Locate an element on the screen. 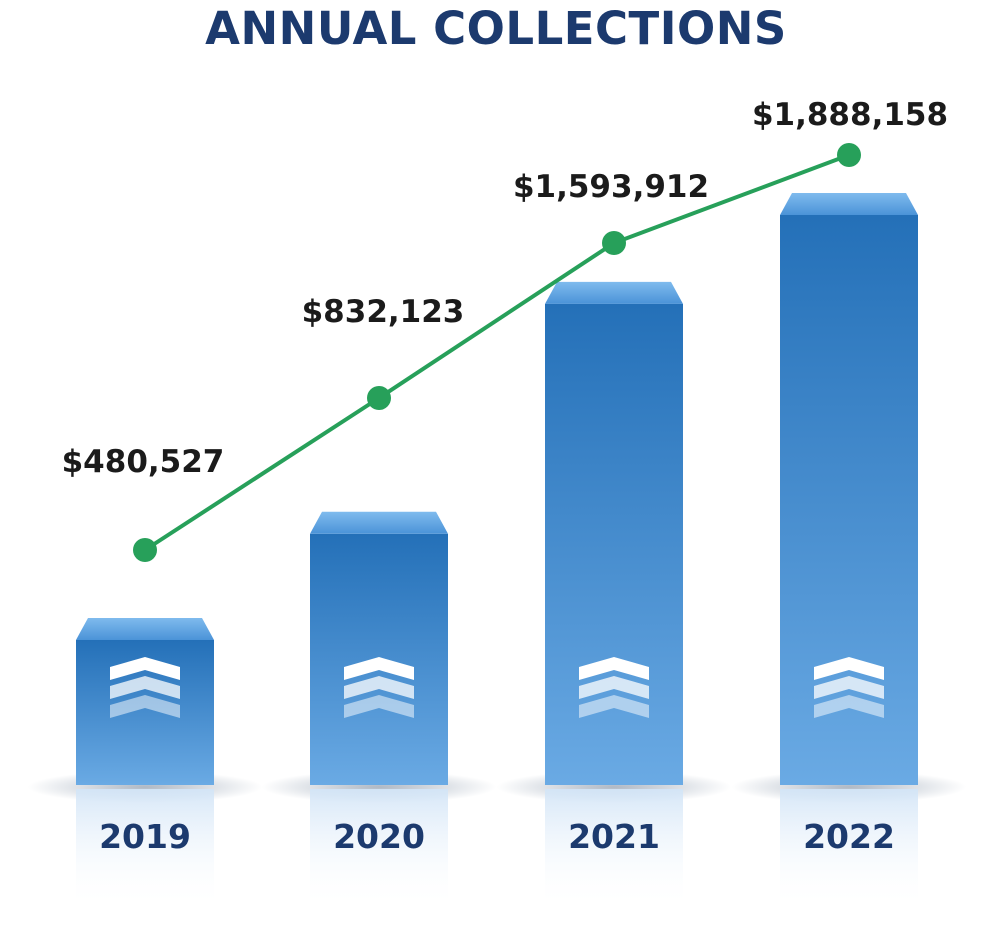 This screenshot has height=947, width=992. category-label: 2021 is located at coordinates (614, 836).